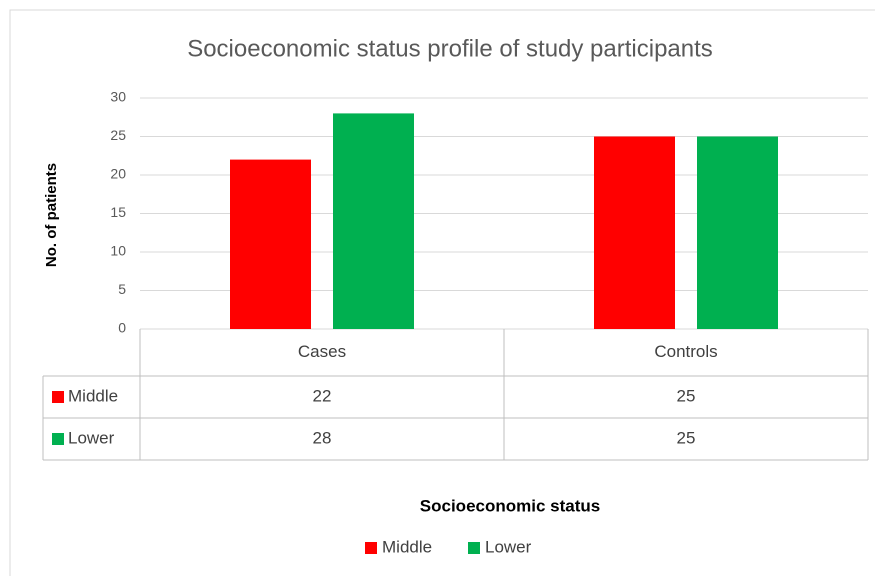 This screenshot has width=875, height=576. I want to click on y-tick-label: 30, so click(118, 97).